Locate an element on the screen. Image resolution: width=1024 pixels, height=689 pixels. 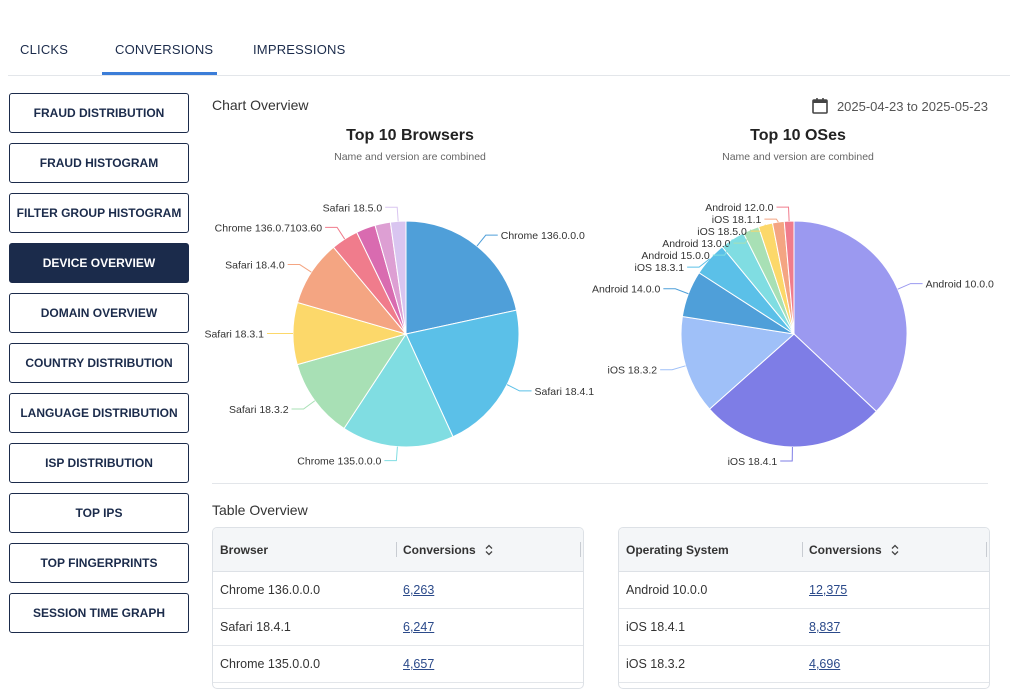
divider is located at coordinates (600, 483).